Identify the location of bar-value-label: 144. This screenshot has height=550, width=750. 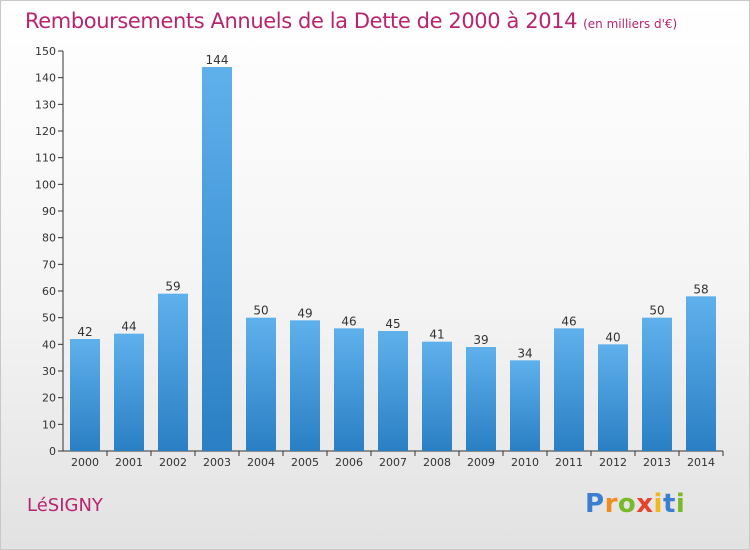
(217, 60).